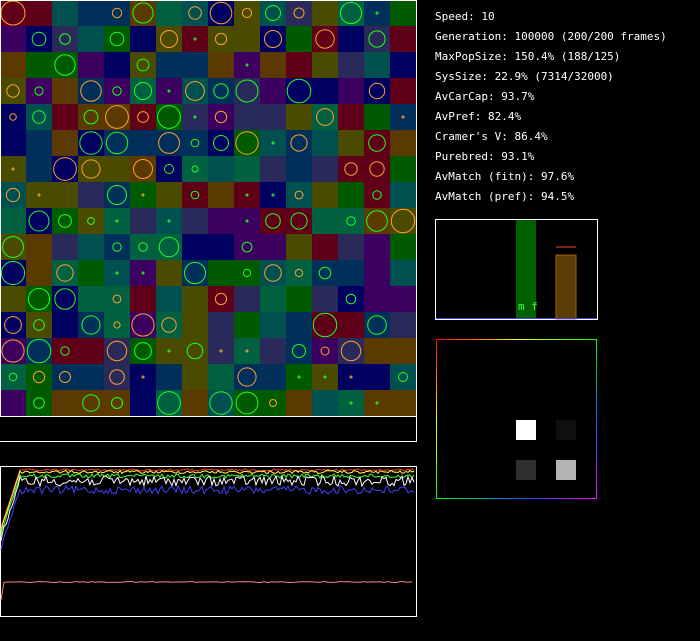 The width and height of the screenshot is (700, 641). I want to click on history-lines, so click(207, 534).